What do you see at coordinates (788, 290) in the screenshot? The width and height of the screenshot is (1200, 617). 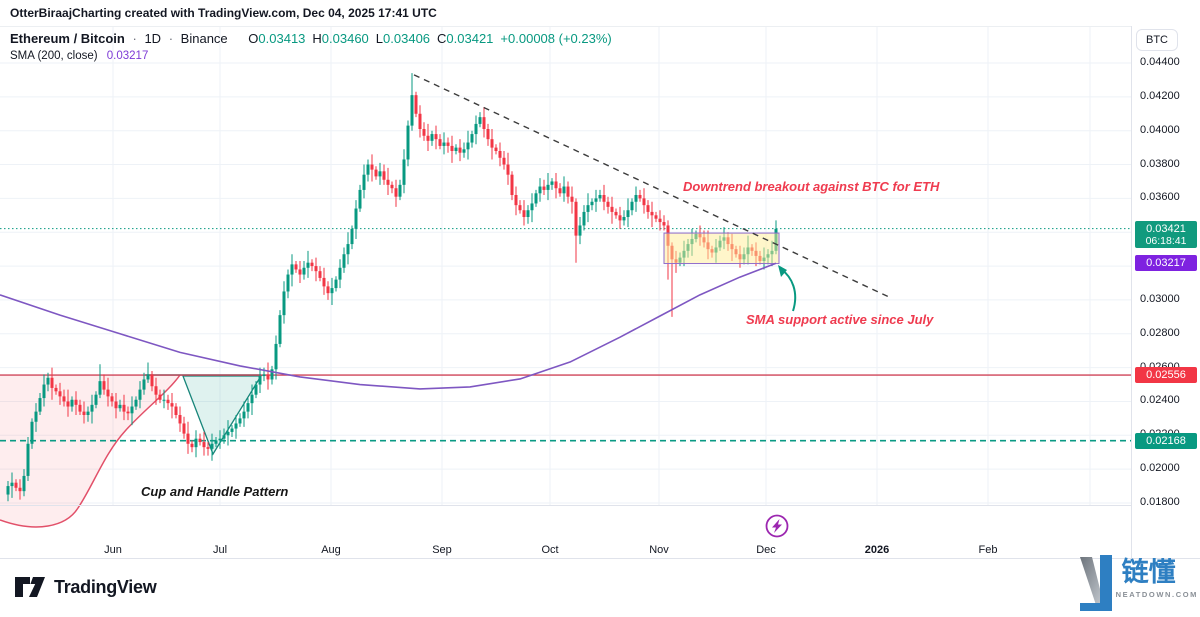 I see `sma-support-arrow` at bounding box center [788, 290].